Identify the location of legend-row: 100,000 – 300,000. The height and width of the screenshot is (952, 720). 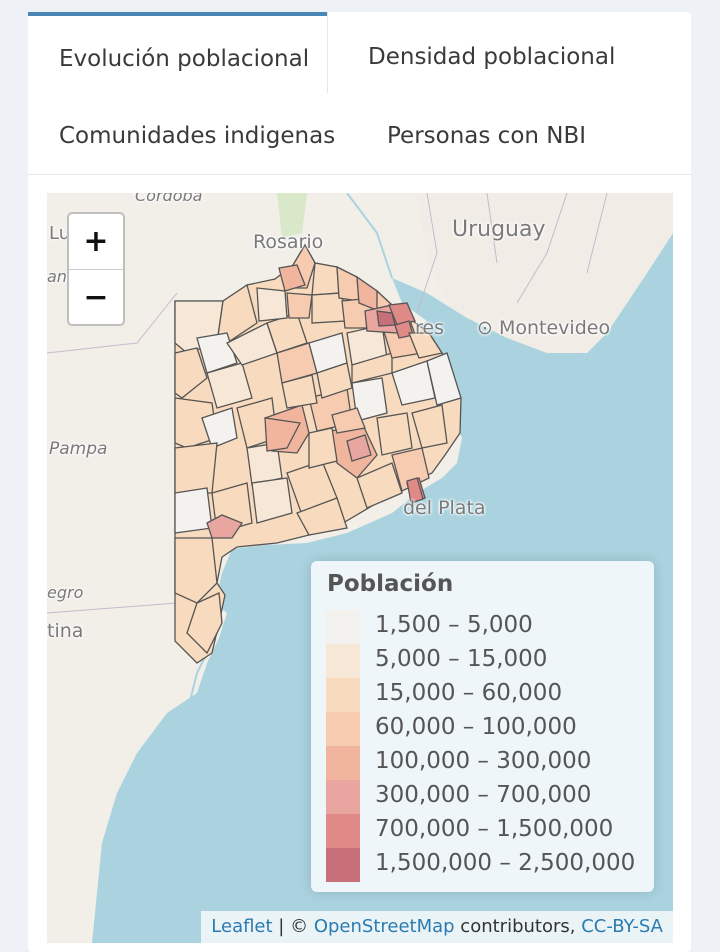
(486, 763).